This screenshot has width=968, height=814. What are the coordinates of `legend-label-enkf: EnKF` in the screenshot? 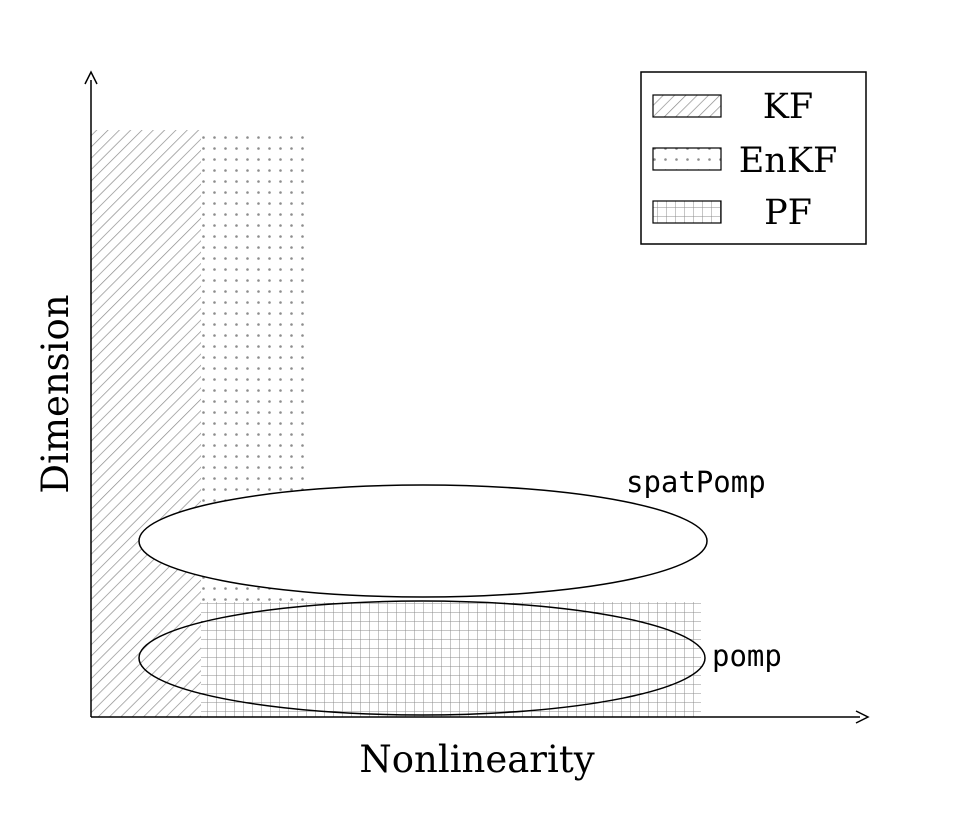 It's located at (788, 161).